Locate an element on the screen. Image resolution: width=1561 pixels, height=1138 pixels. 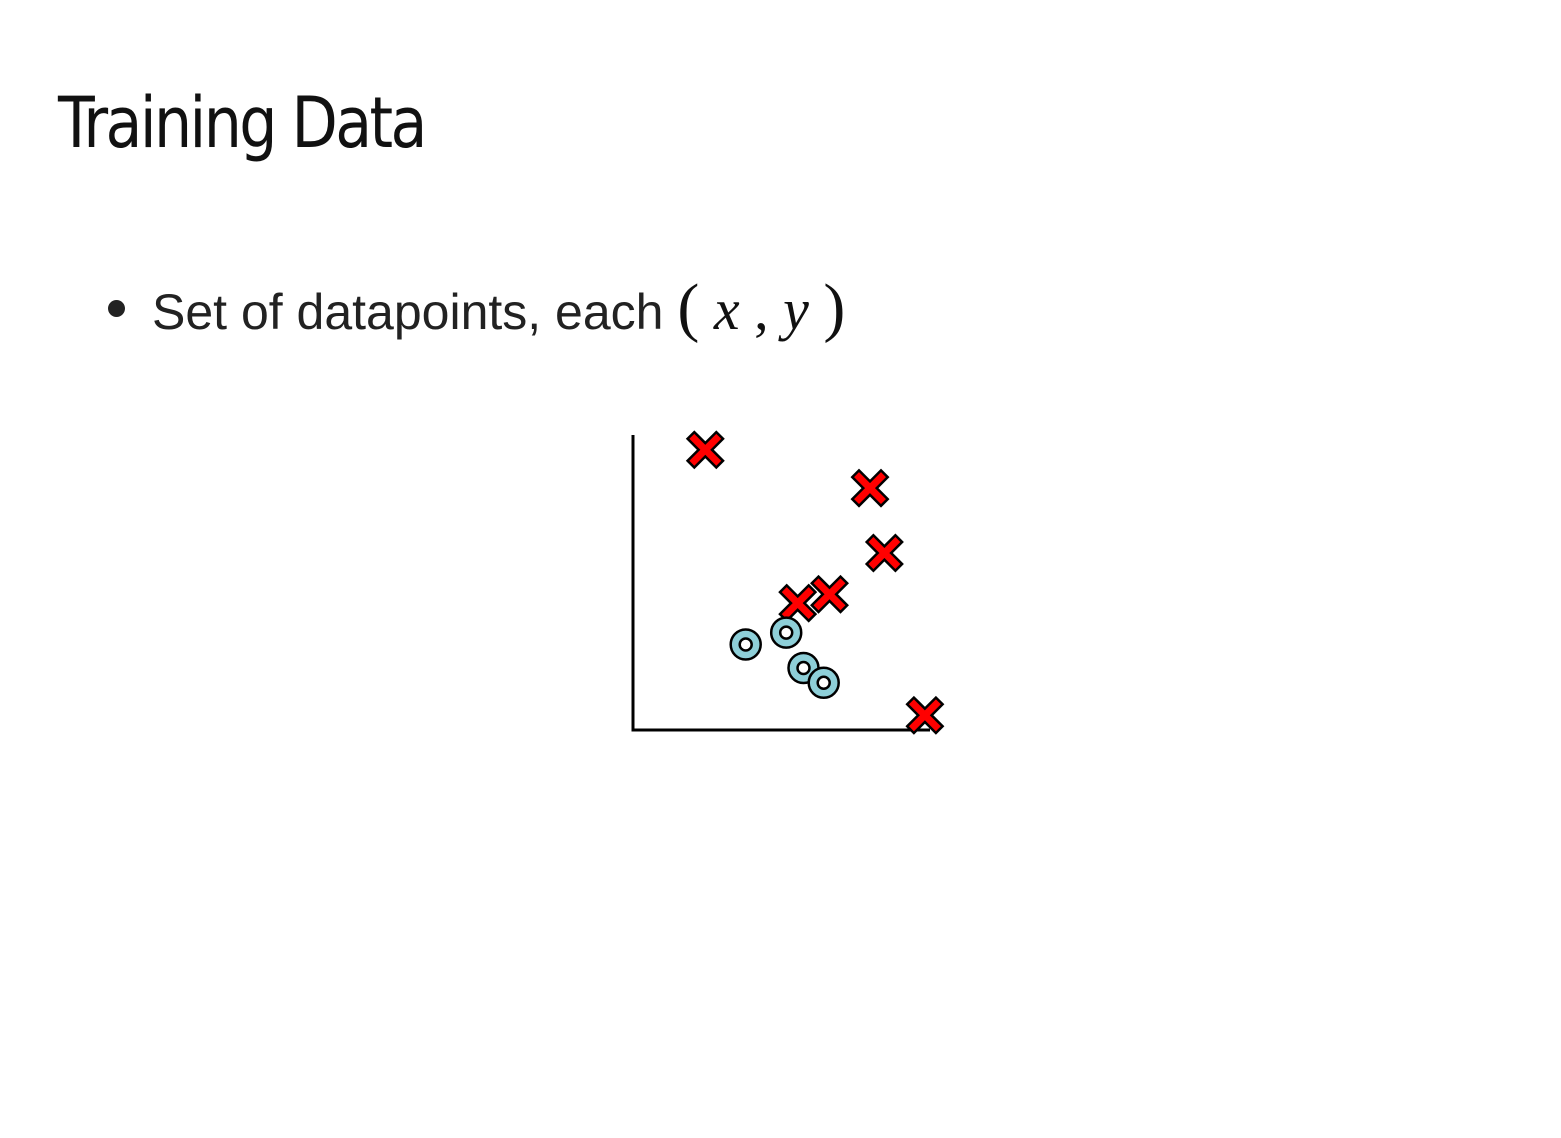
bullet-list: Set of datapoints, each ( x , y ) is located at coordinates (422, 310).